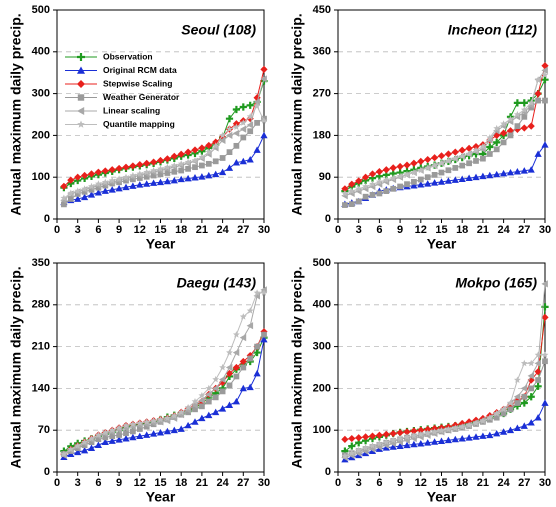 This screenshot has width=556, height=507. What do you see at coordinates (41, 305) in the screenshot?
I see `y-tick-label: 280` at bounding box center [41, 305].